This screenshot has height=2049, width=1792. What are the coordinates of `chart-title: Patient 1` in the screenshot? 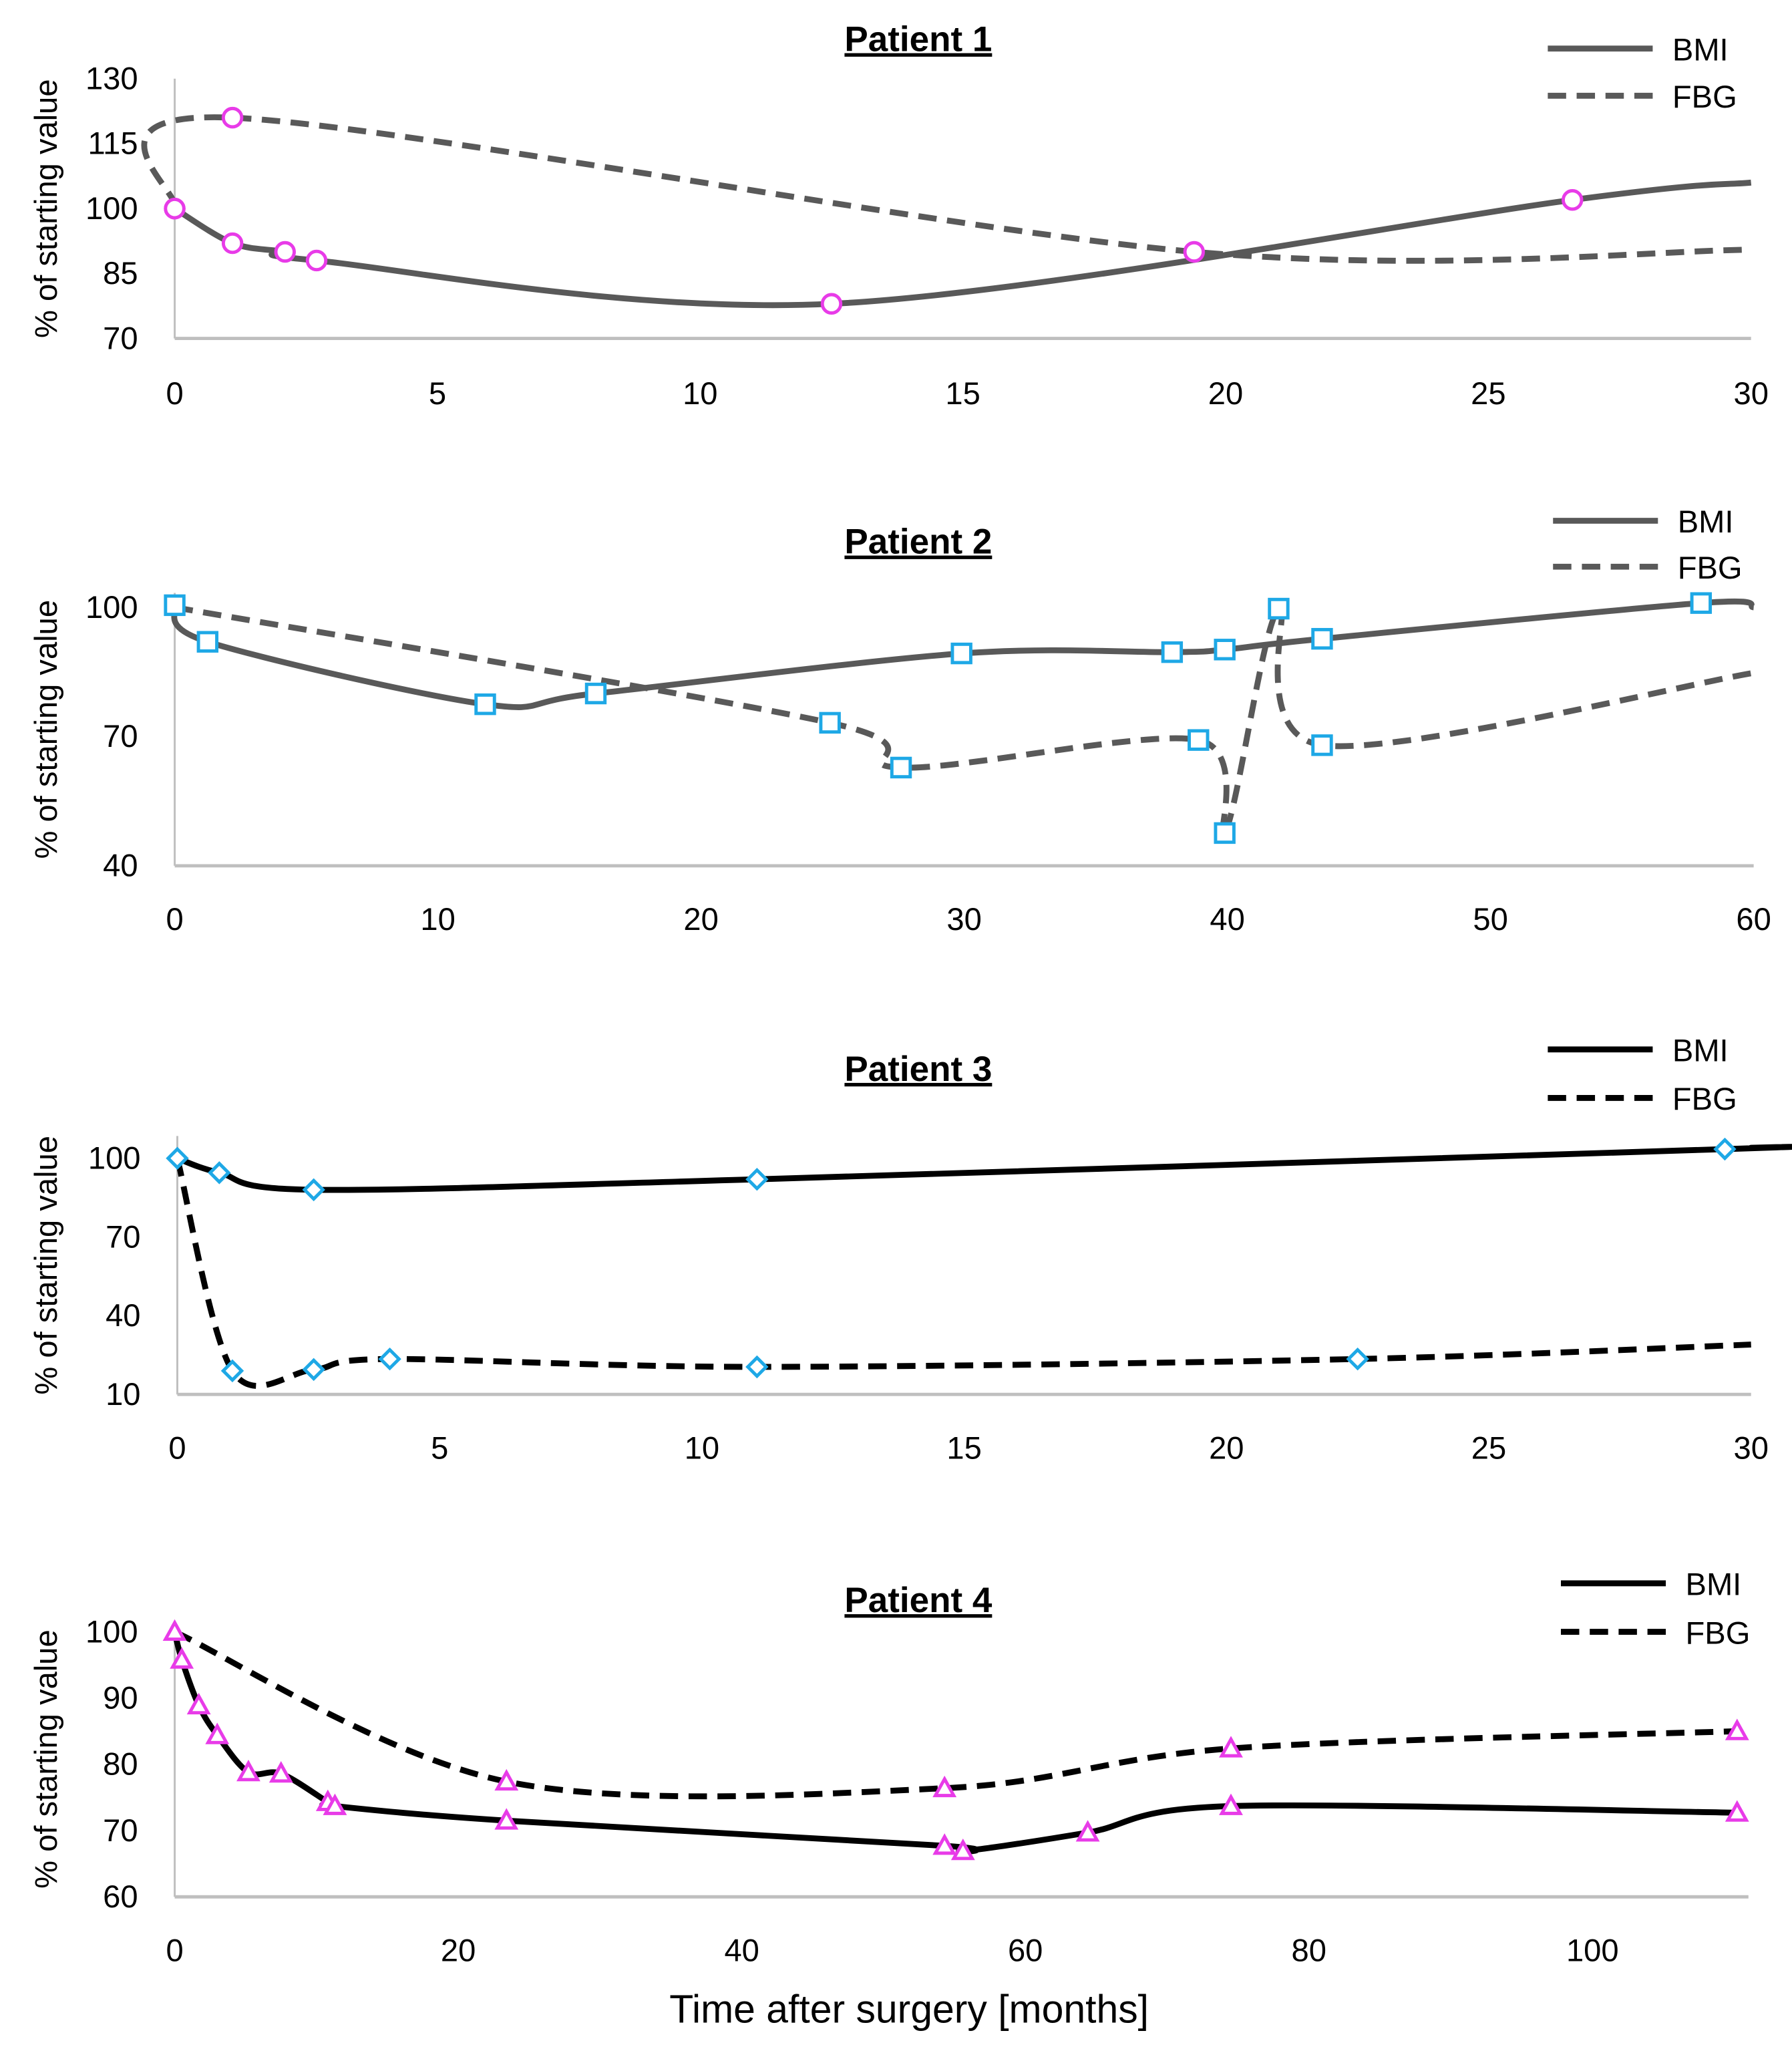 It's located at (918, 39).